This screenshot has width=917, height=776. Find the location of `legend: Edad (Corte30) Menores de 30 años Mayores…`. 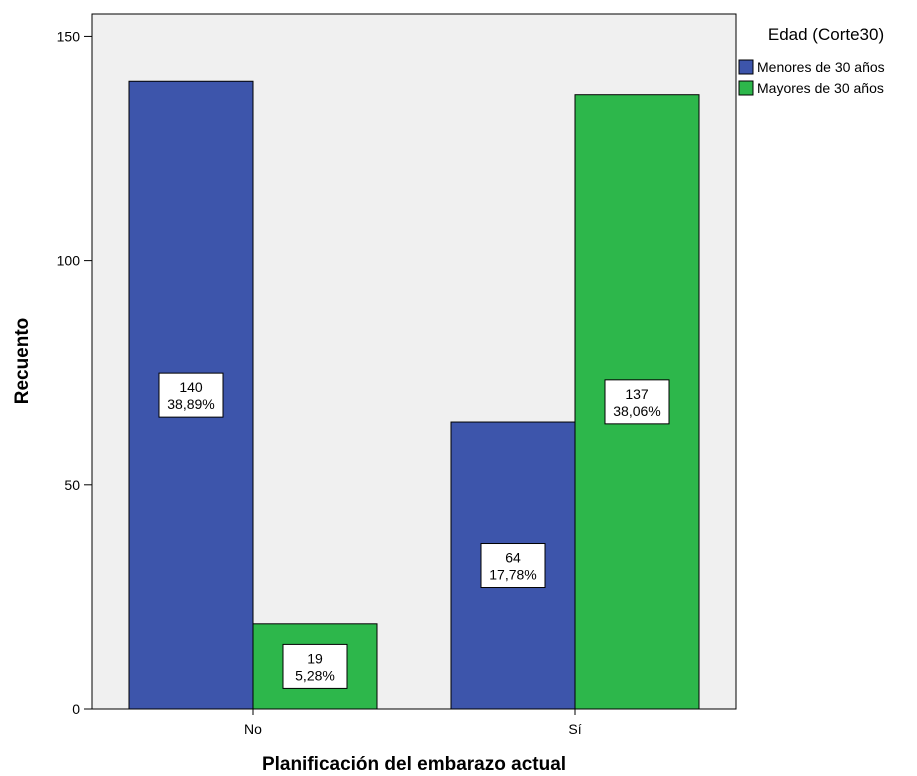

legend: Edad (Corte30) Menores de 30 años Mayores… is located at coordinates (811, 60).